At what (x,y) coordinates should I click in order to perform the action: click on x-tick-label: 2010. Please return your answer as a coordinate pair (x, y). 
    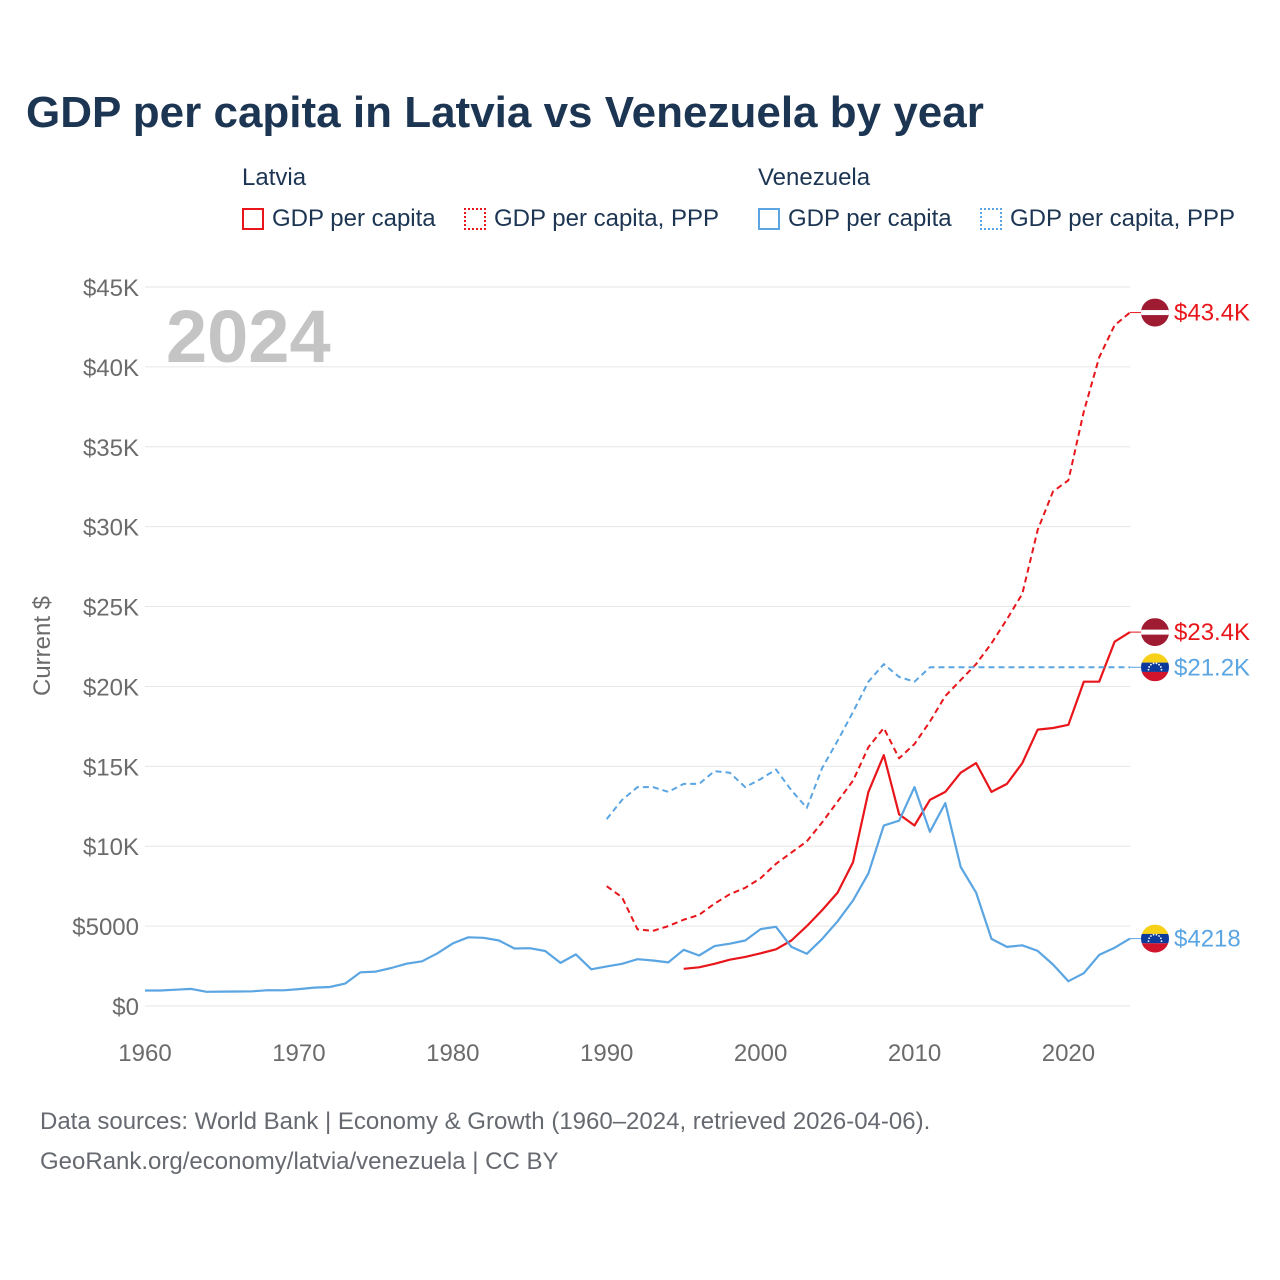
    Looking at the image, I should click on (914, 1053).